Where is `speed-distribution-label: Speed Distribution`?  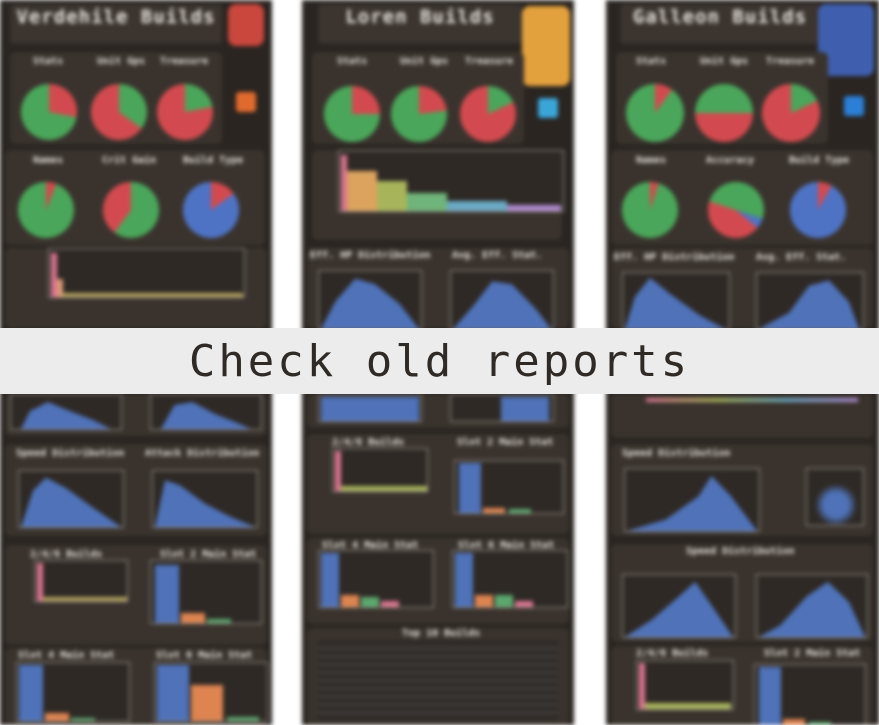
speed-distribution-label: Speed Distribution is located at coordinates (70, 453).